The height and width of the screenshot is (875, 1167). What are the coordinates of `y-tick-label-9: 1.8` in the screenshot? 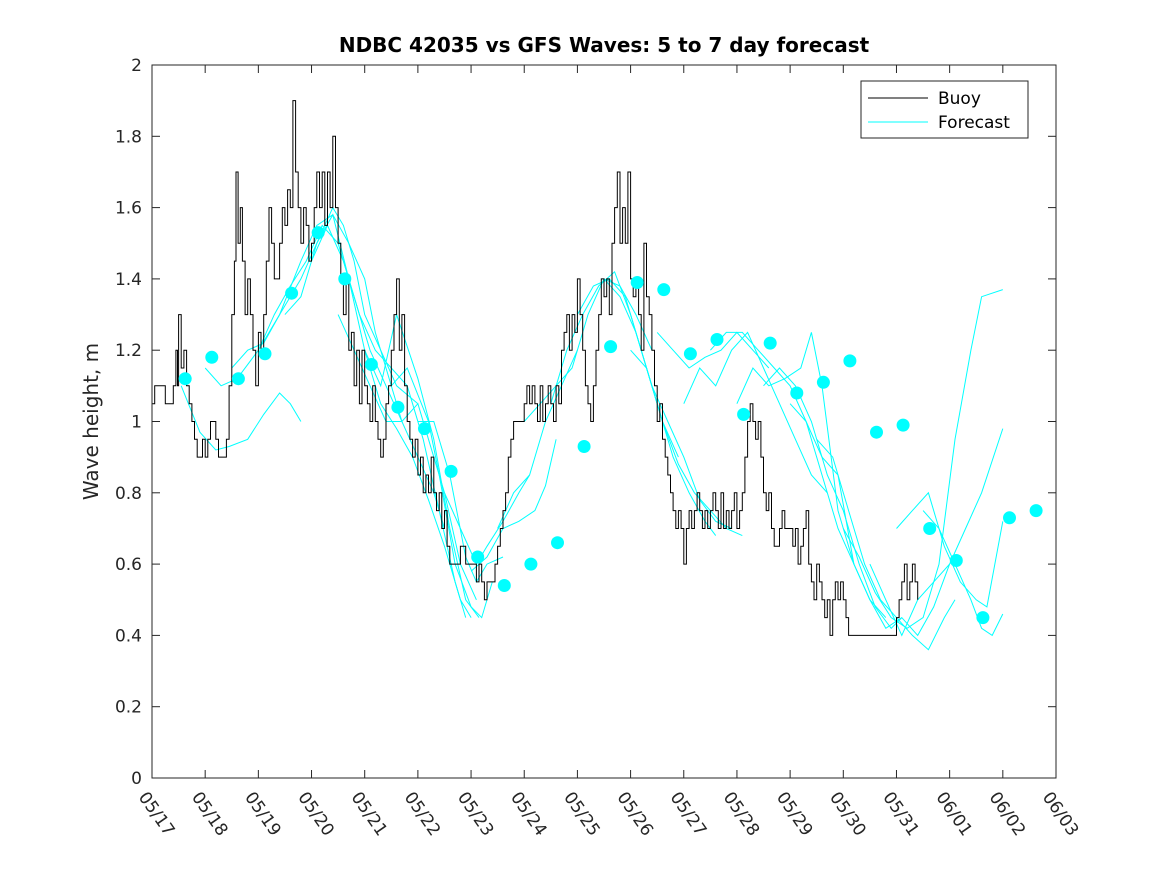 It's located at (128, 137).